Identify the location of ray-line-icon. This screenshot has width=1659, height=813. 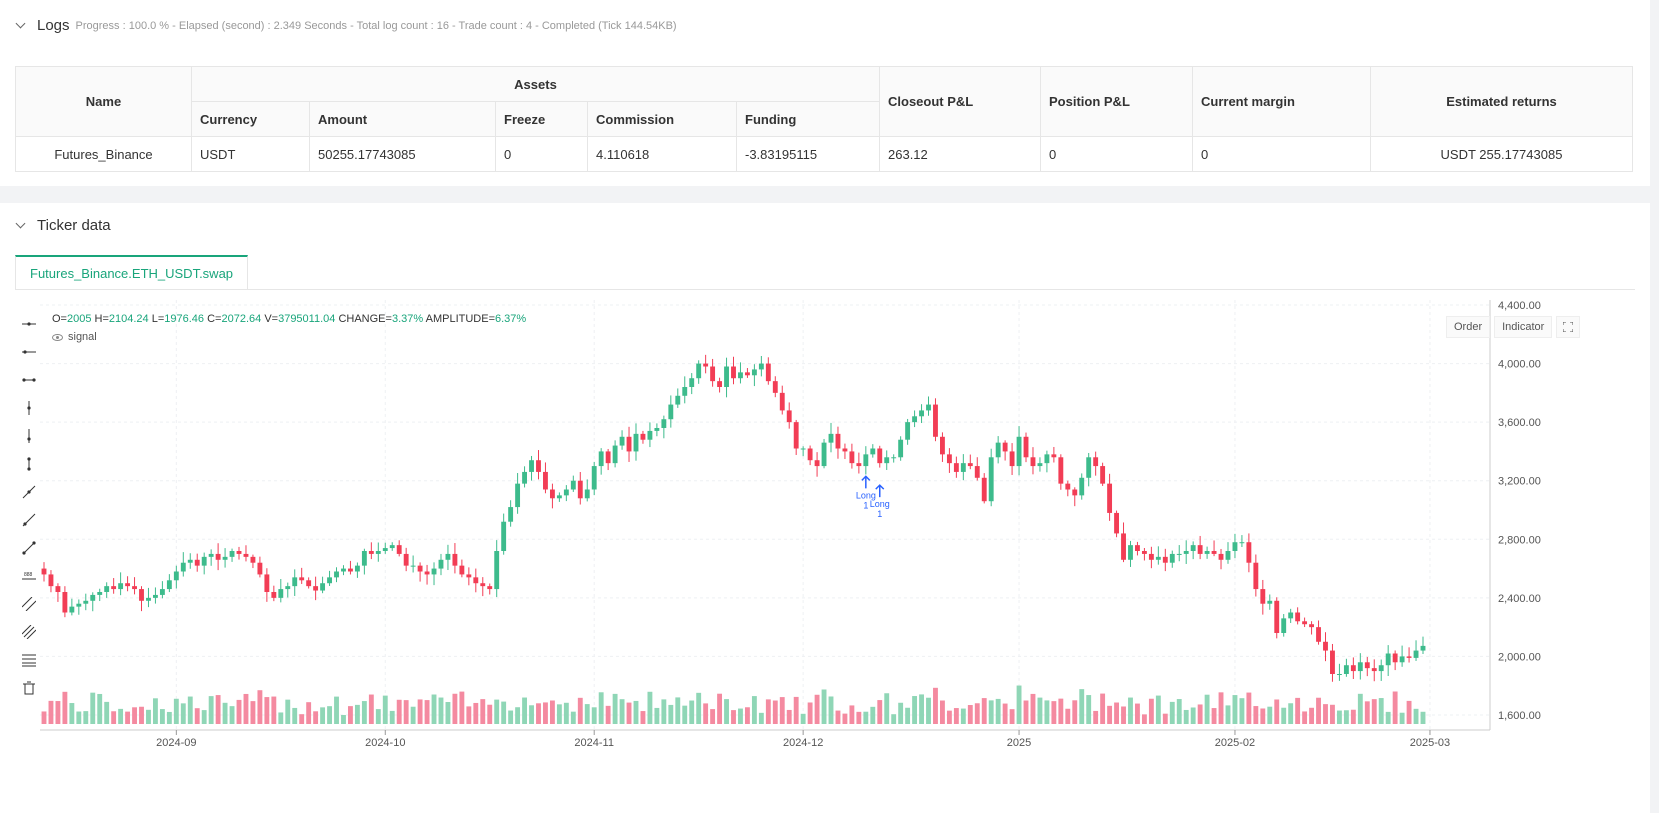
(29, 520).